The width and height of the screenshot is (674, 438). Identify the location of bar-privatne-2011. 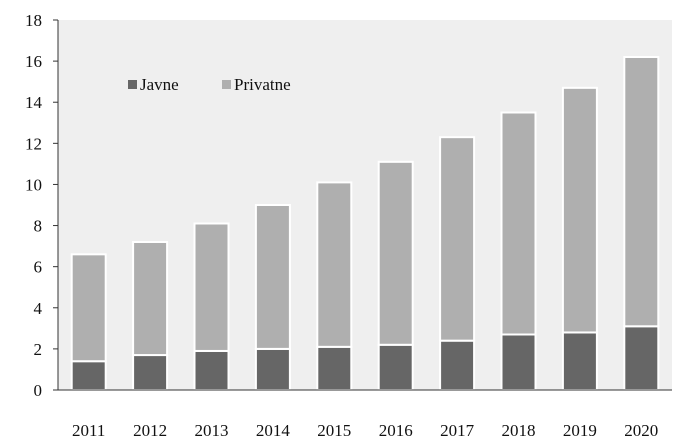
(88, 308).